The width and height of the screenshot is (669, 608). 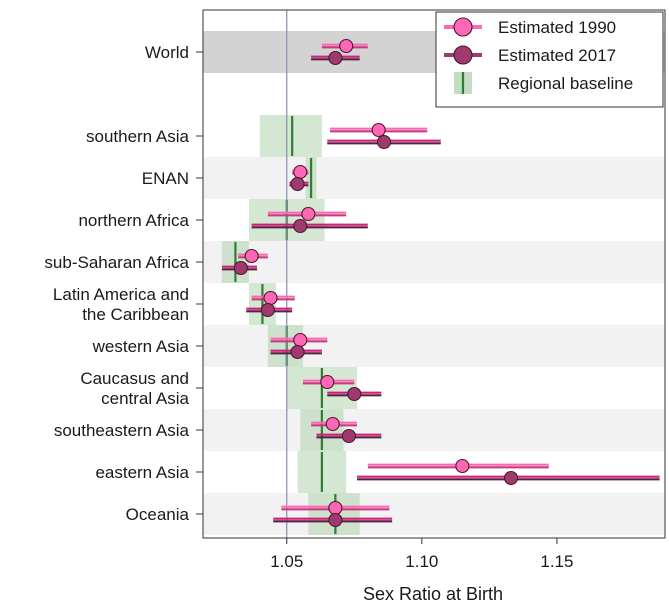 I want to click on x-axis: 1.05 1.10 1.15, so click(x=421, y=554).